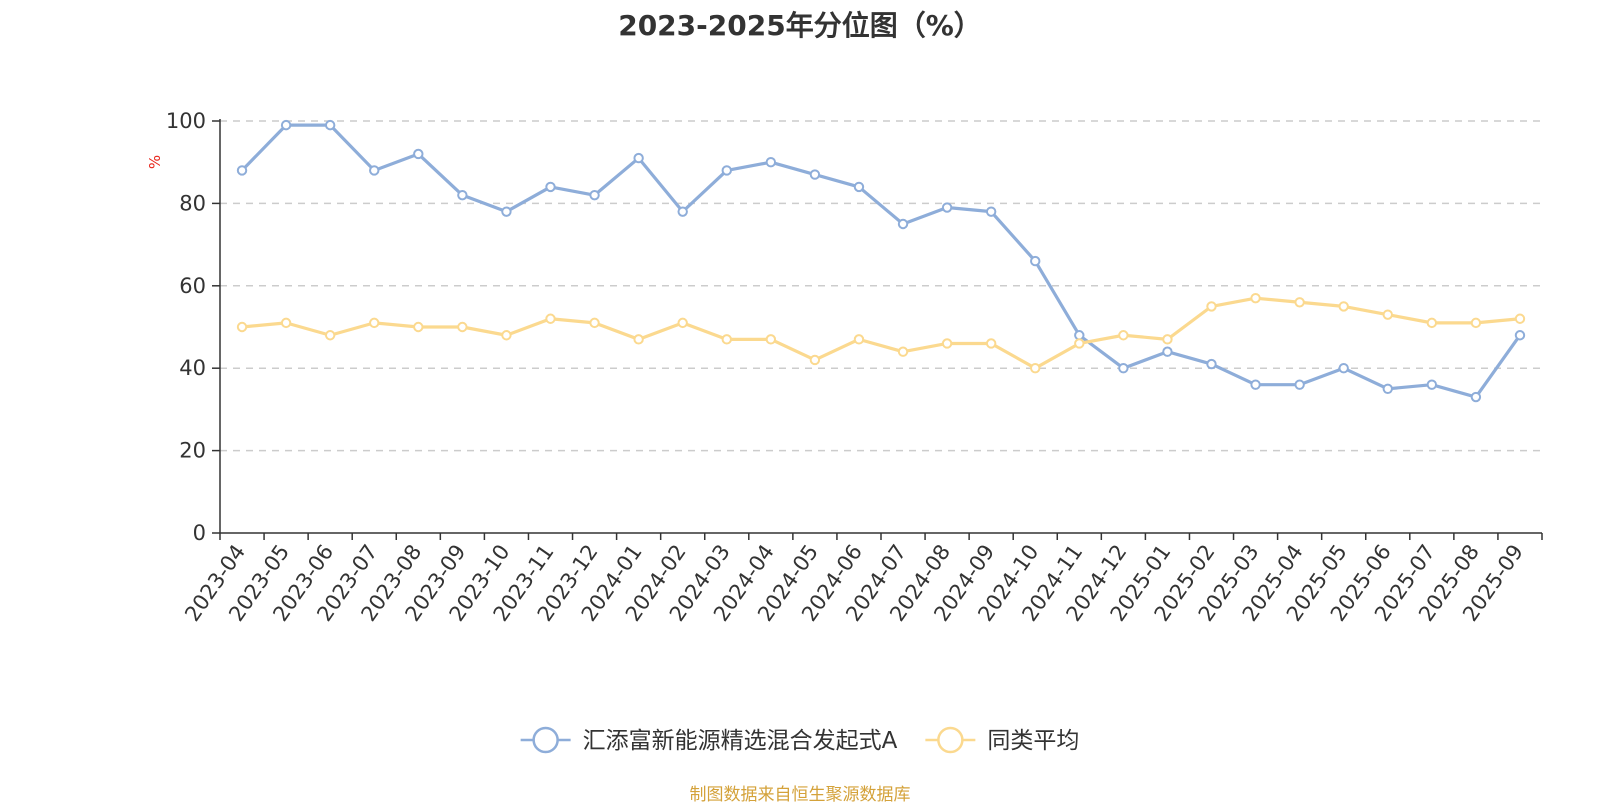  Describe the element at coordinates (800, 25) in the screenshot. I see `chart-title: 2023-2025年分位图（%）` at that location.